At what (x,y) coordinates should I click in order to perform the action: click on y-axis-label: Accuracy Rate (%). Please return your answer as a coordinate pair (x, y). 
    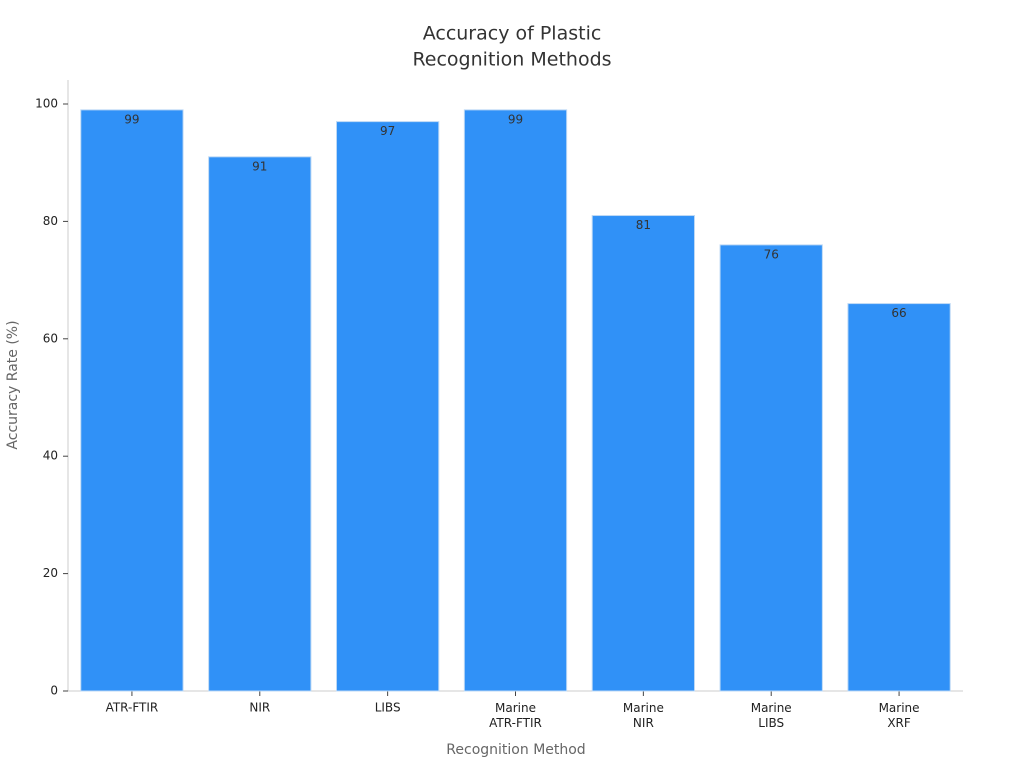
    Looking at the image, I should click on (13, 384).